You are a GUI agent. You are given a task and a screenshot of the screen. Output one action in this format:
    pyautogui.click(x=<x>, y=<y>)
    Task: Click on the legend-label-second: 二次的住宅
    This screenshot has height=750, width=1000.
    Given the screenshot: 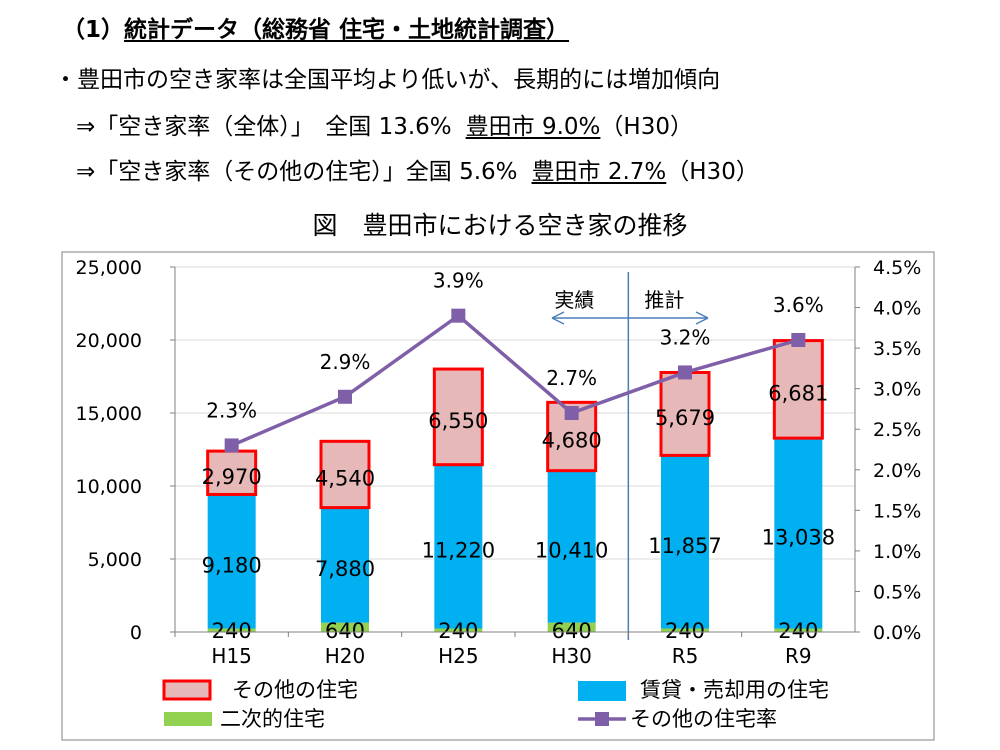 What is the action you would take?
    pyautogui.click(x=272, y=719)
    